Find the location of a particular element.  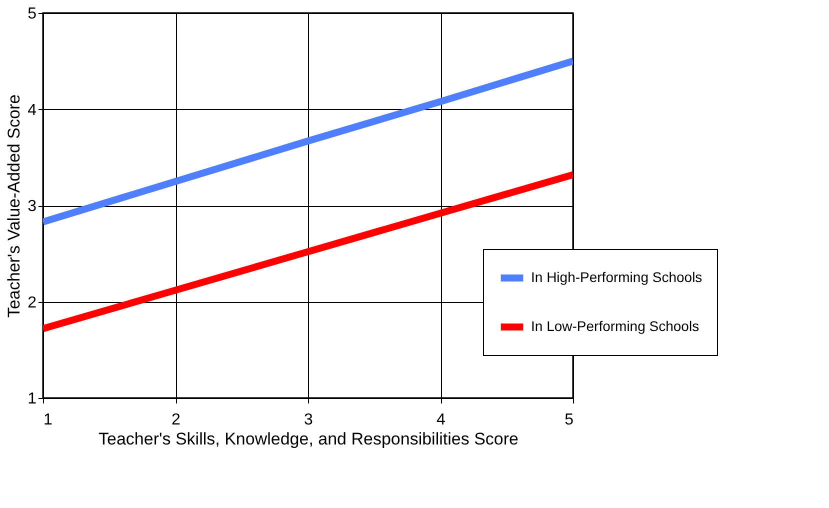

x-axis-title: Teacher's Skills, Knowledge, and Responsibilities Score is located at coordinates (308, 439).